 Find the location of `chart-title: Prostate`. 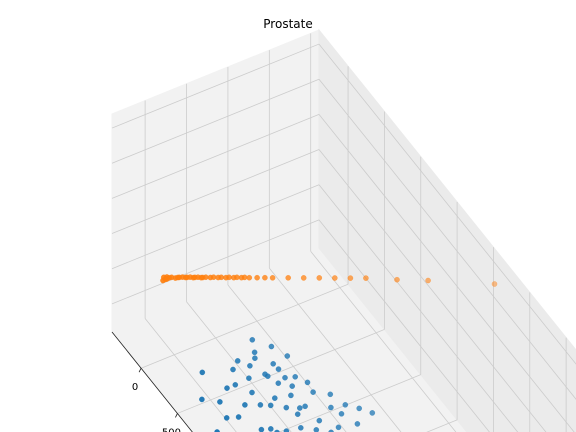

chart-title: Prostate is located at coordinates (287, 24).